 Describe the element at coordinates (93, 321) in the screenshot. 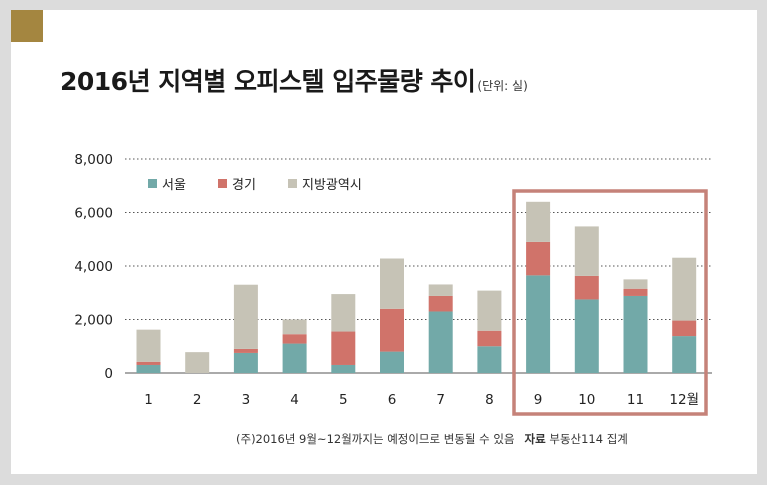

I see `y-tick-label: 2,000` at that location.